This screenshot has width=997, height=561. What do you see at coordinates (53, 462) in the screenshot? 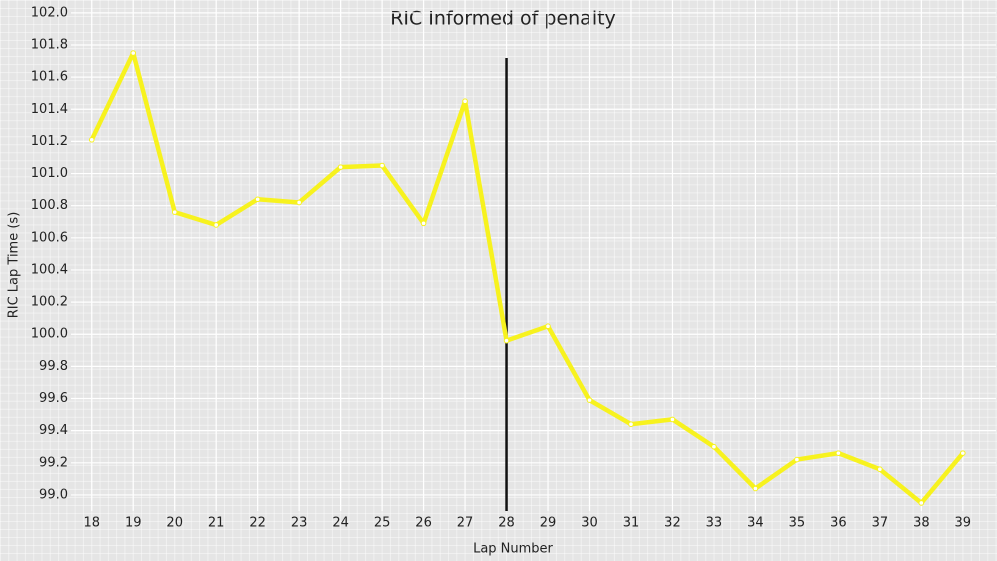
I see `y-tick-label: 99.2` at bounding box center [53, 462].